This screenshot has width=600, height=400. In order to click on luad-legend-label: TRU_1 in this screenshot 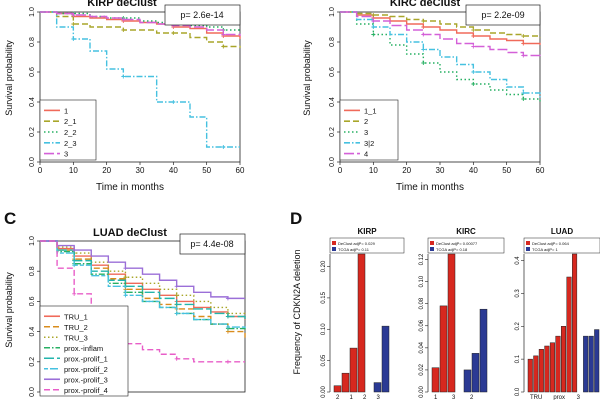, I will do `click(76, 316)`.